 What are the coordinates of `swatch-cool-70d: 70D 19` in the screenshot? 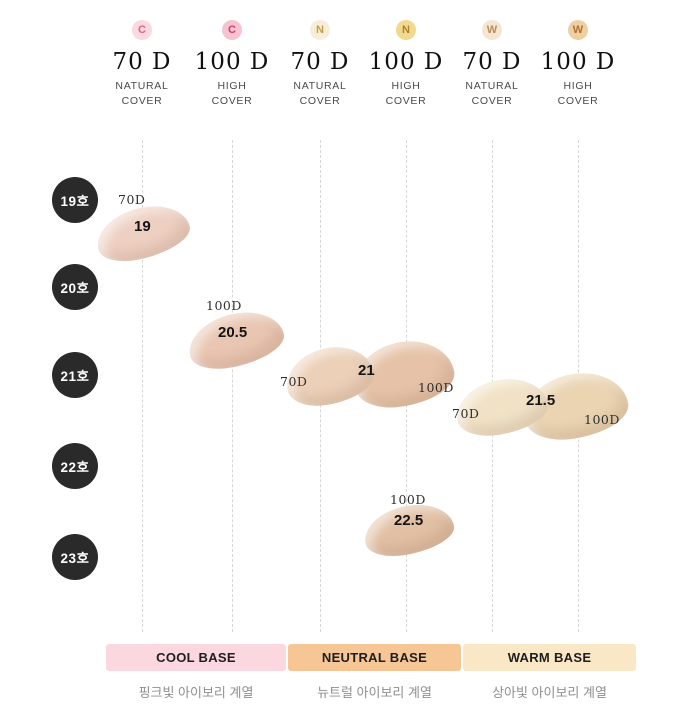 It's located at (143, 230).